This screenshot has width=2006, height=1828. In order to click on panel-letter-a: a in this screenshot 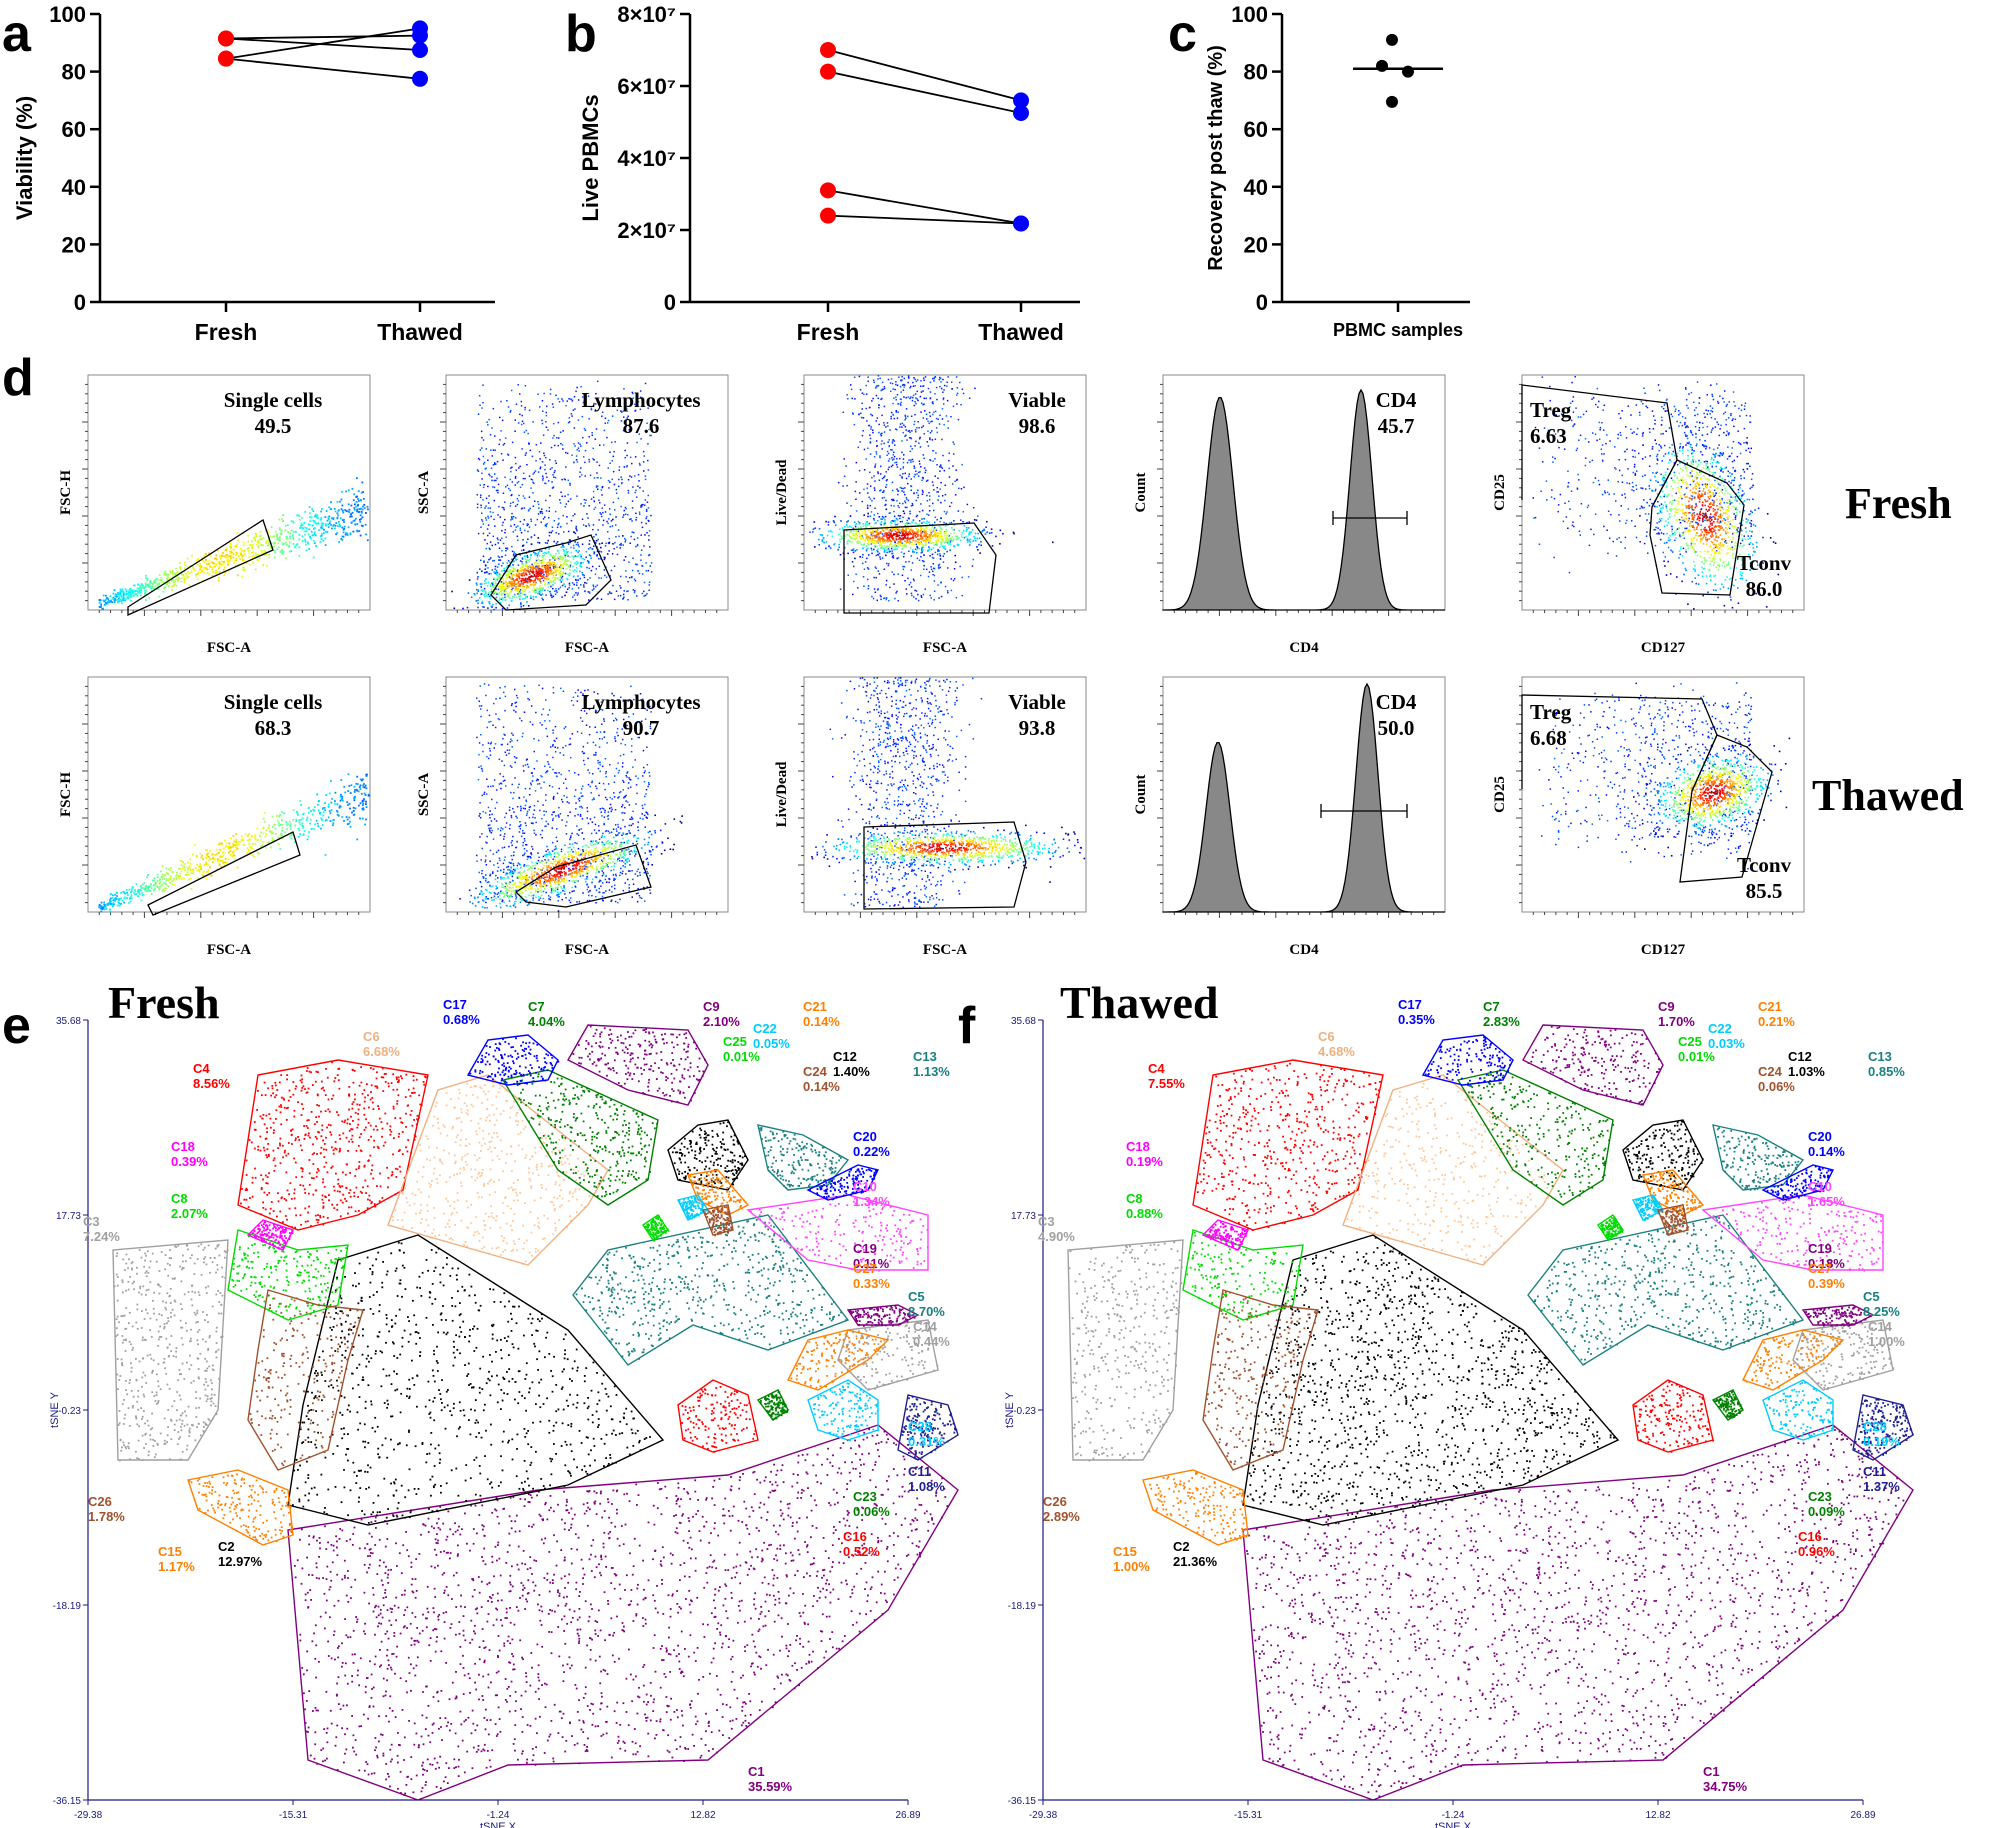, I will do `click(16, 34)`.